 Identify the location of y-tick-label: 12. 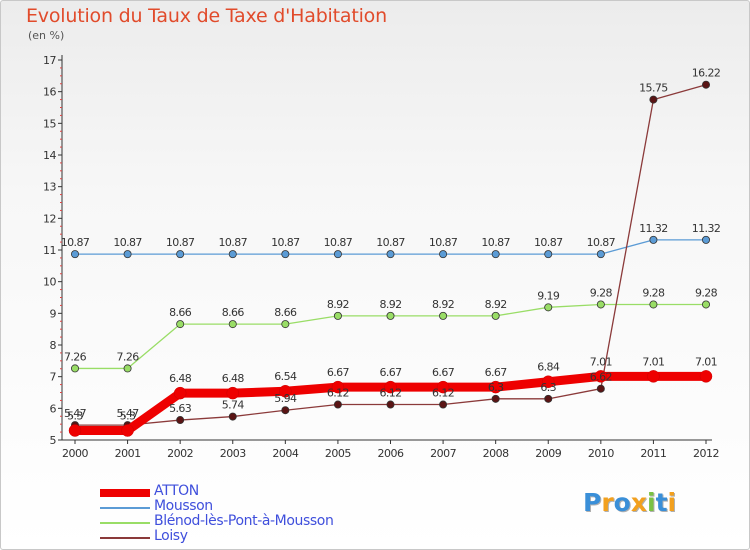
(49, 218).